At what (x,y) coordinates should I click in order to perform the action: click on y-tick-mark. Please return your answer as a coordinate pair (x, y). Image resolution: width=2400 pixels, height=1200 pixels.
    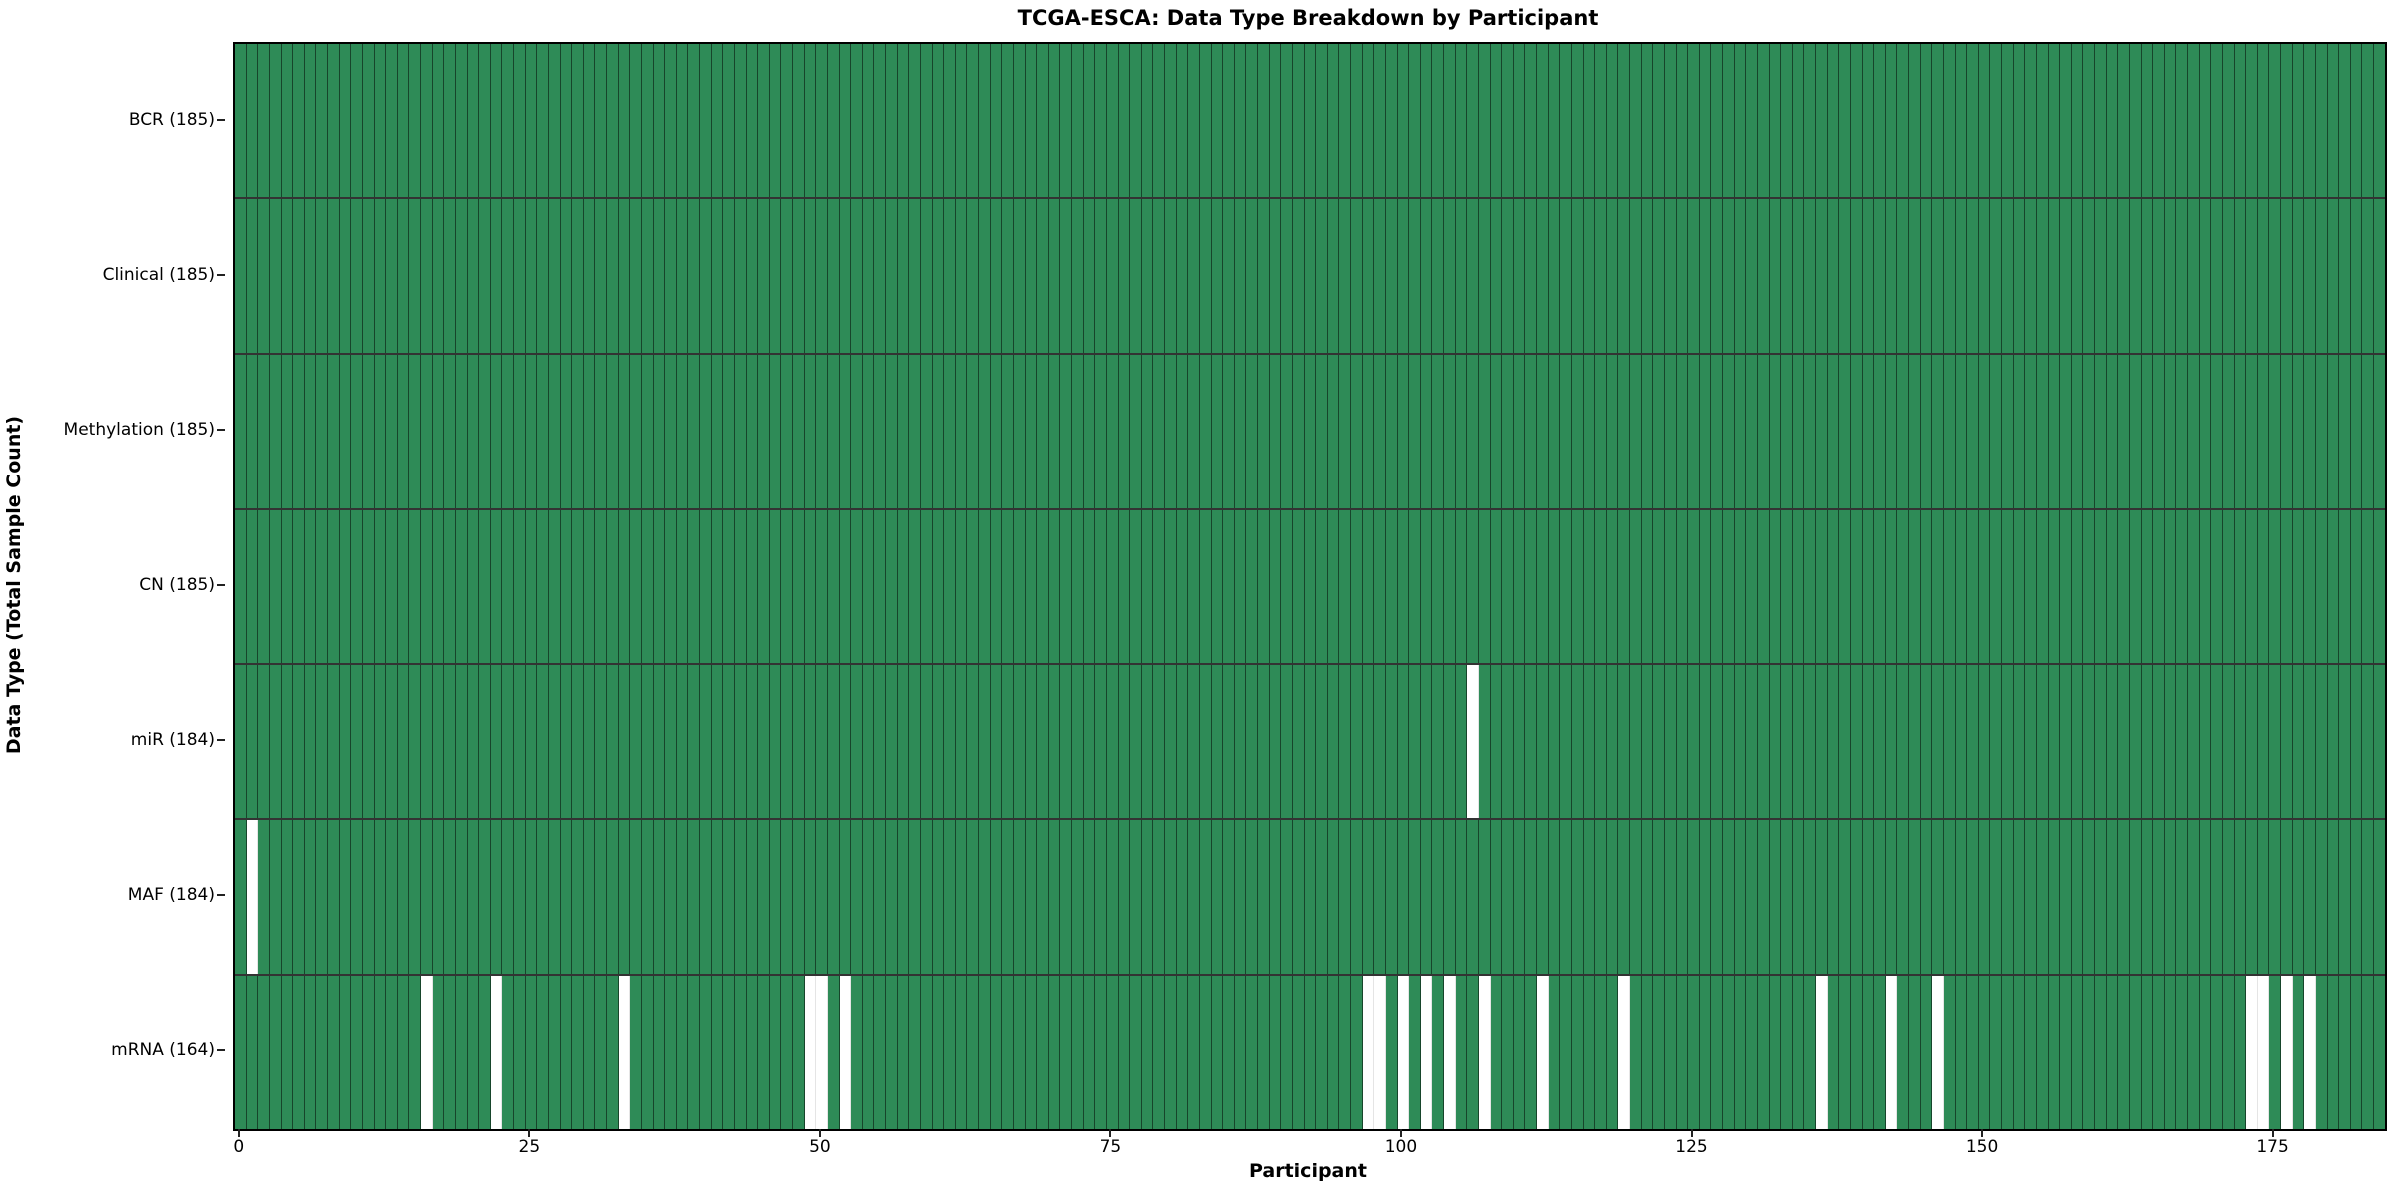
    Looking at the image, I should click on (221, 894).